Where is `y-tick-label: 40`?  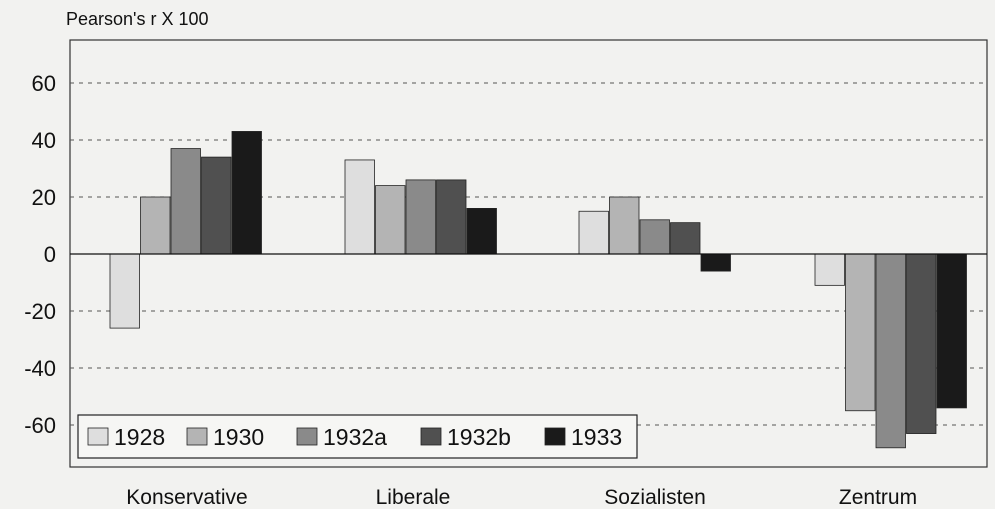 y-tick-label: 40 is located at coordinates (44, 140).